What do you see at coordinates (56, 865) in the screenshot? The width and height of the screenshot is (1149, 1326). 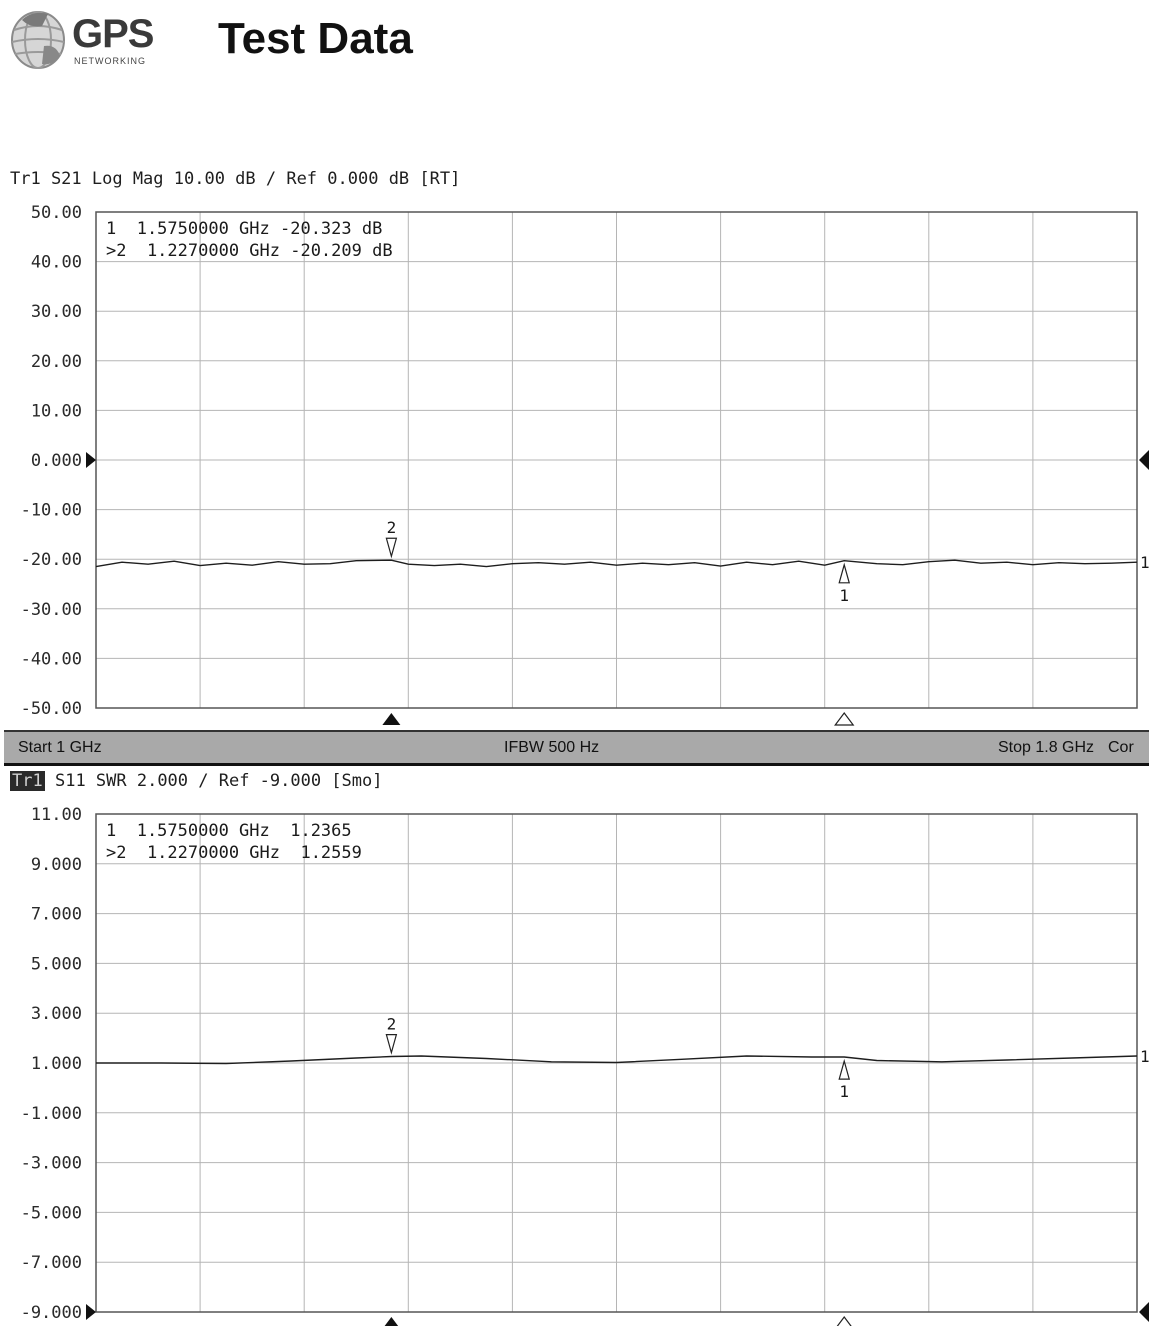 I see `y-tick-label: 9.000` at bounding box center [56, 865].